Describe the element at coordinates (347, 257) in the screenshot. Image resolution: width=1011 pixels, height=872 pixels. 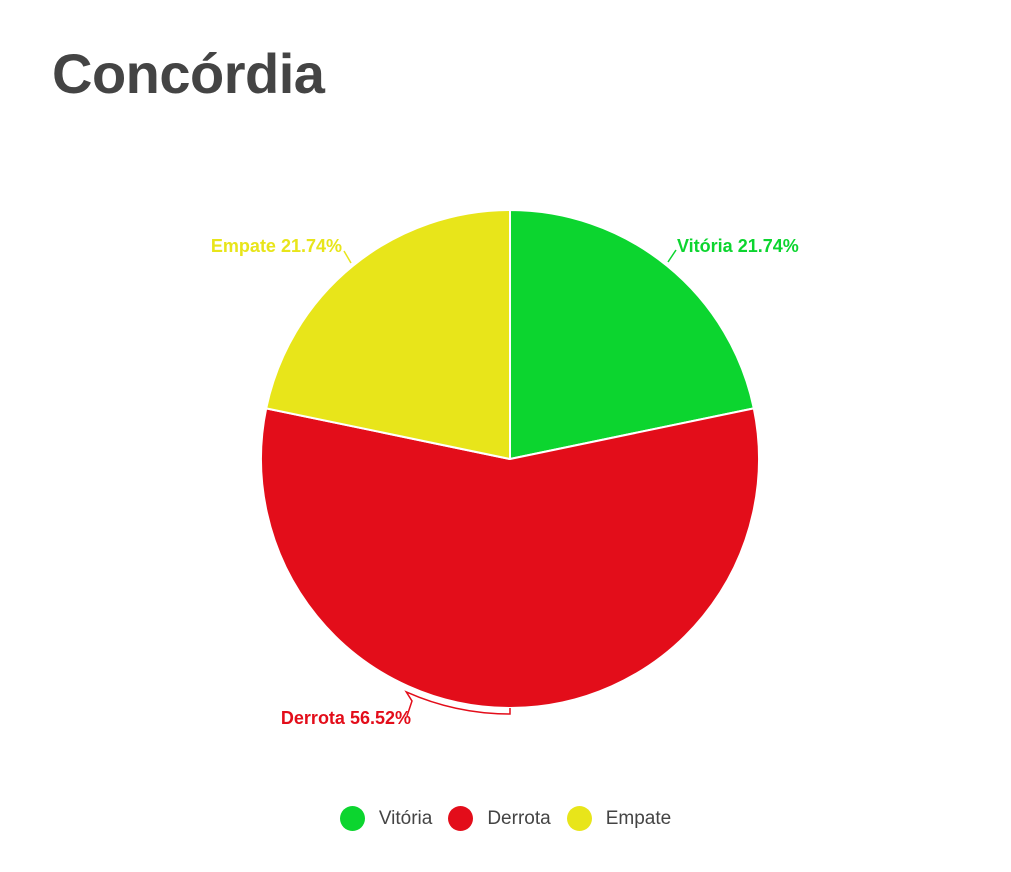
I see `leader-line-empate` at that location.